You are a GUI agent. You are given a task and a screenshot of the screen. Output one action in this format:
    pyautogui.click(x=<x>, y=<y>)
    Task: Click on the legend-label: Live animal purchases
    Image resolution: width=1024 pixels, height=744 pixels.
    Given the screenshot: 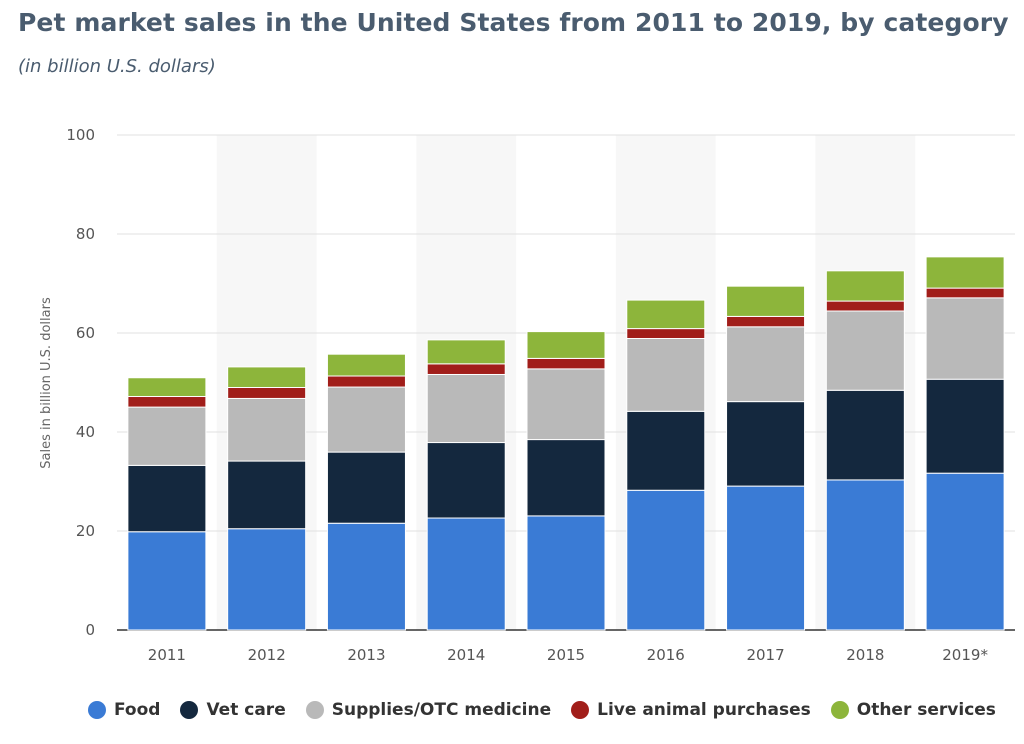 What is the action you would take?
    pyautogui.click(x=704, y=710)
    